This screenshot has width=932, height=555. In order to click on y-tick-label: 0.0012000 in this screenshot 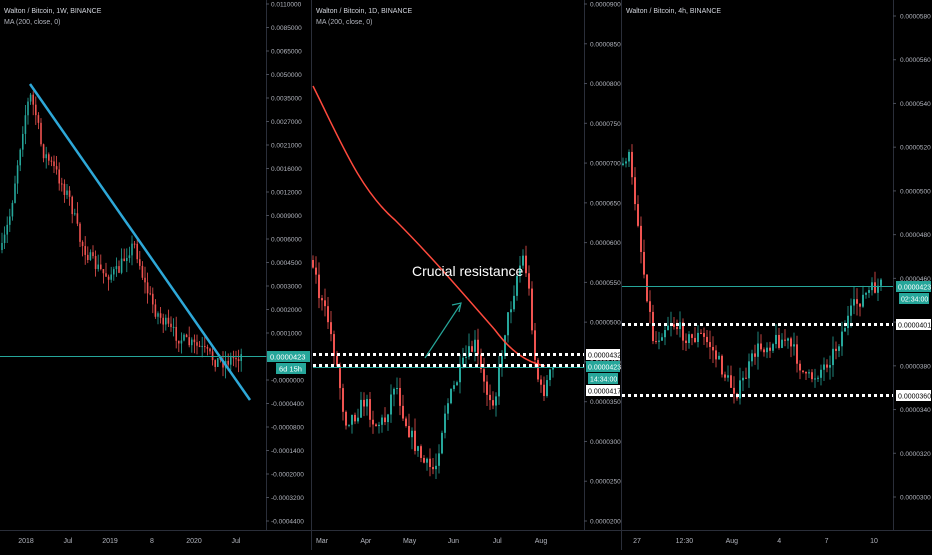, I will do `click(286, 193)`.